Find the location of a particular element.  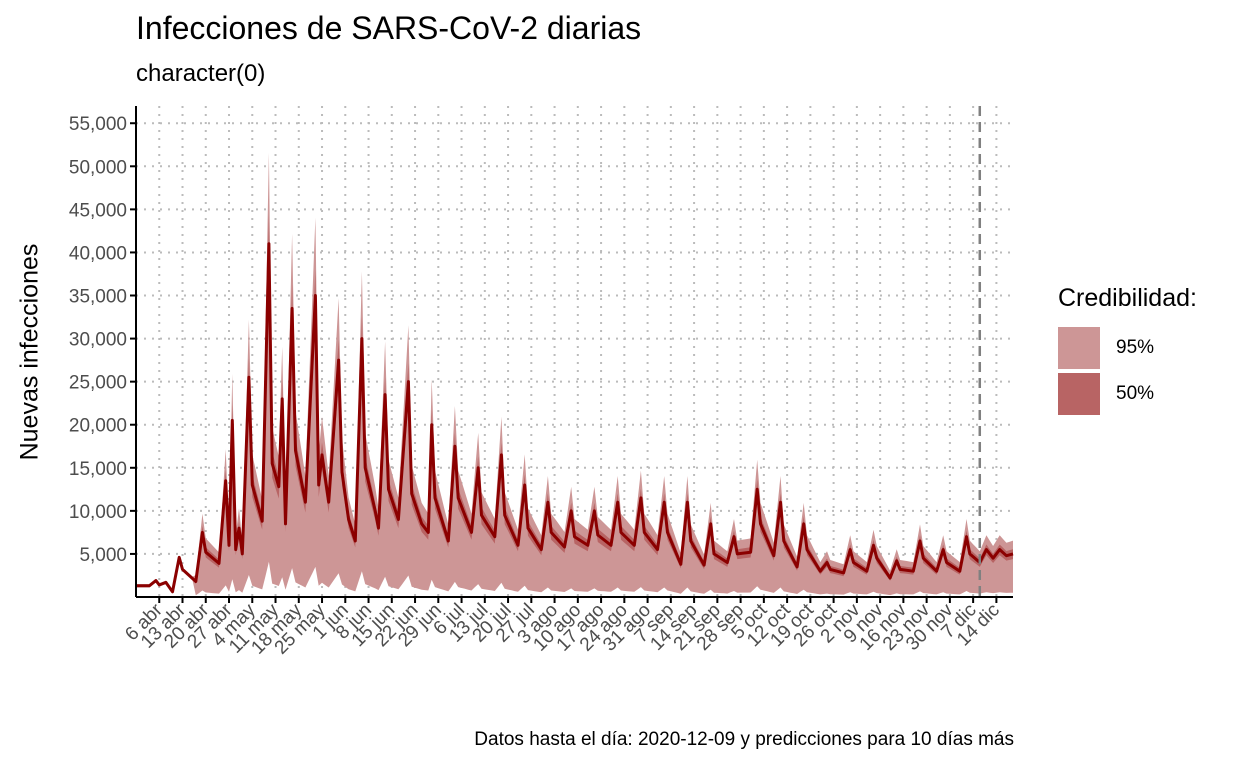

legend-label-95: 95% is located at coordinates (1135, 347).